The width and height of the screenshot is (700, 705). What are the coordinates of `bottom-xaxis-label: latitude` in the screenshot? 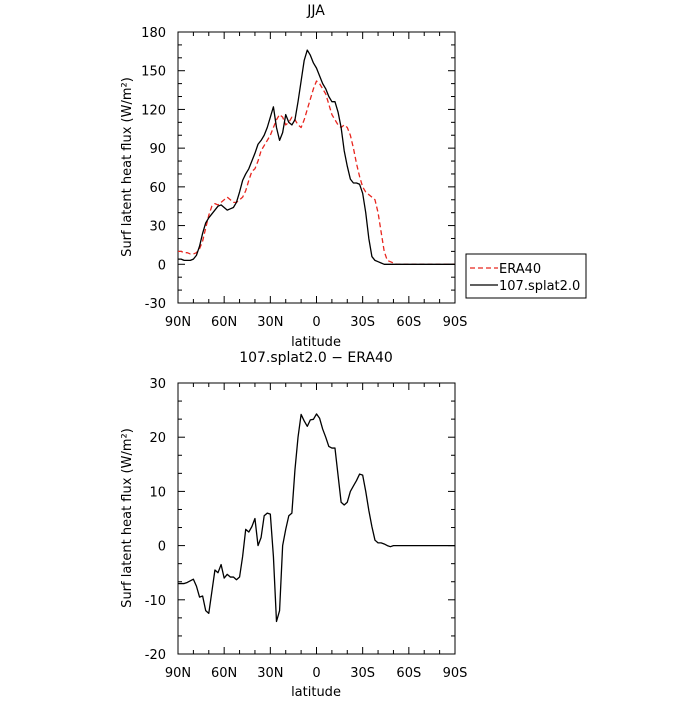 It's located at (316, 692).